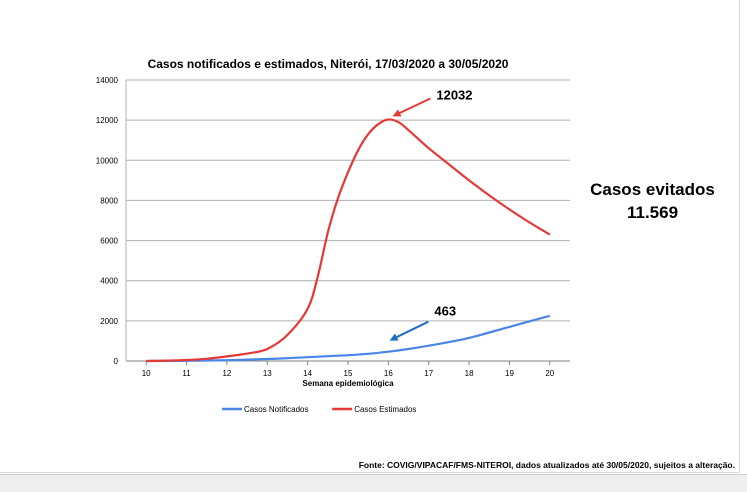 The height and width of the screenshot is (492, 747). Describe the element at coordinates (107, 120) in the screenshot. I see `y-tick-label: 12000` at that location.